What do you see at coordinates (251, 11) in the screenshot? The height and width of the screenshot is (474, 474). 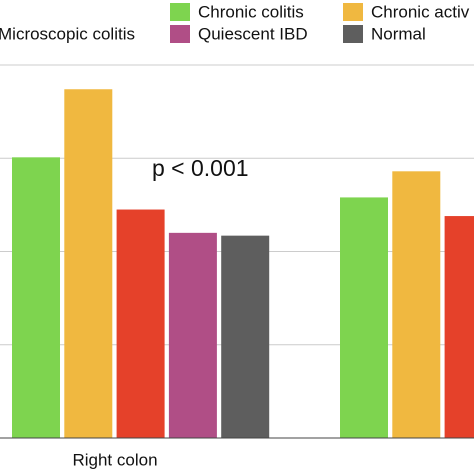 I see `legend-label: Chronic colitis` at bounding box center [251, 11].